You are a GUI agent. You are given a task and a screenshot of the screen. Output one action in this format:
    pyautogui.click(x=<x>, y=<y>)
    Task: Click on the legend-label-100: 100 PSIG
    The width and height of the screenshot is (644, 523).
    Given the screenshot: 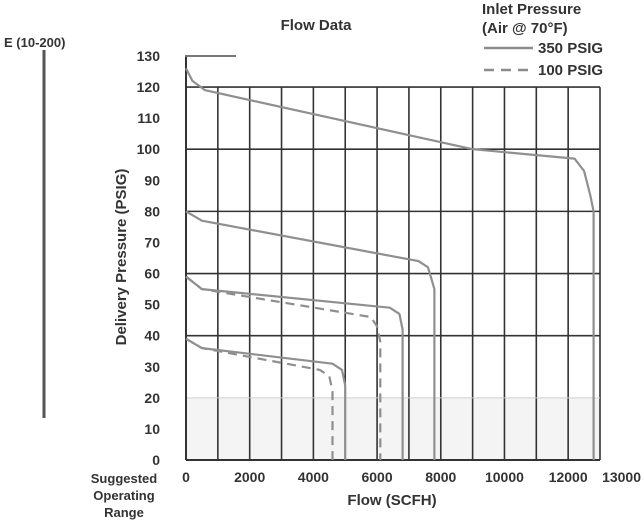 What is the action you would take?
    pyautogui.click(x=570, y=70)
    